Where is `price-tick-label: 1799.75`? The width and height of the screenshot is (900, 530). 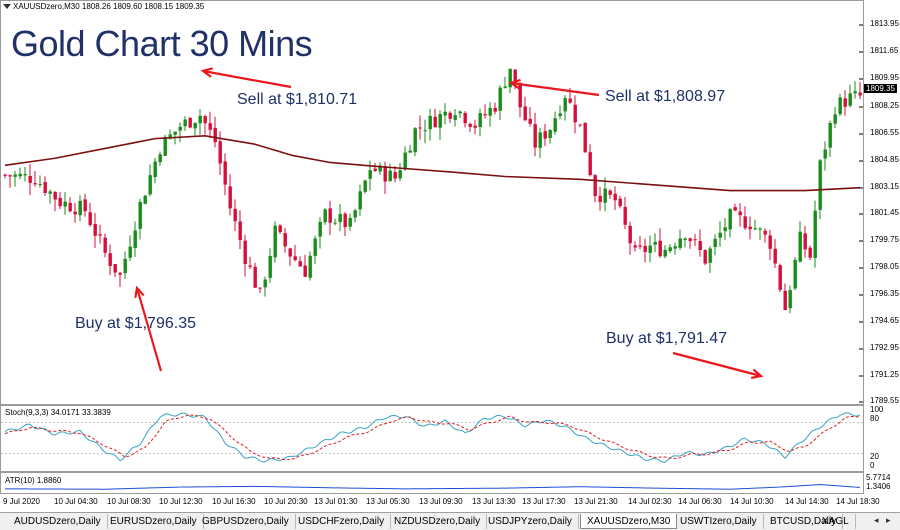
price-tick-label: 1799.75 is located at coordinates (884, 239).